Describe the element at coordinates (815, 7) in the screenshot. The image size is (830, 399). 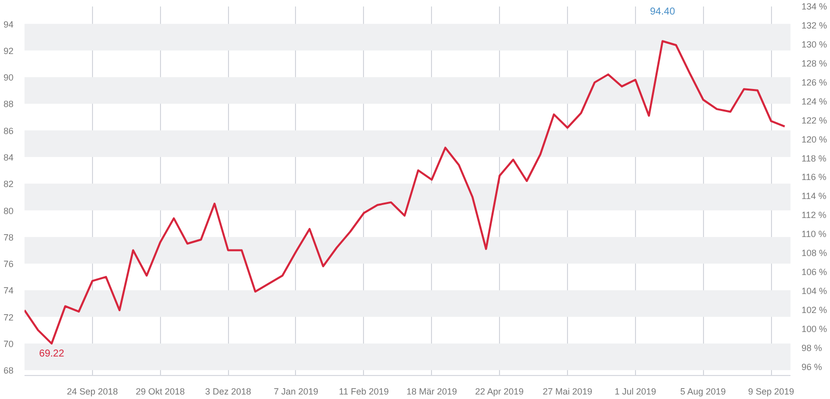
I see `y2-tick-label: 134 %` at that location.